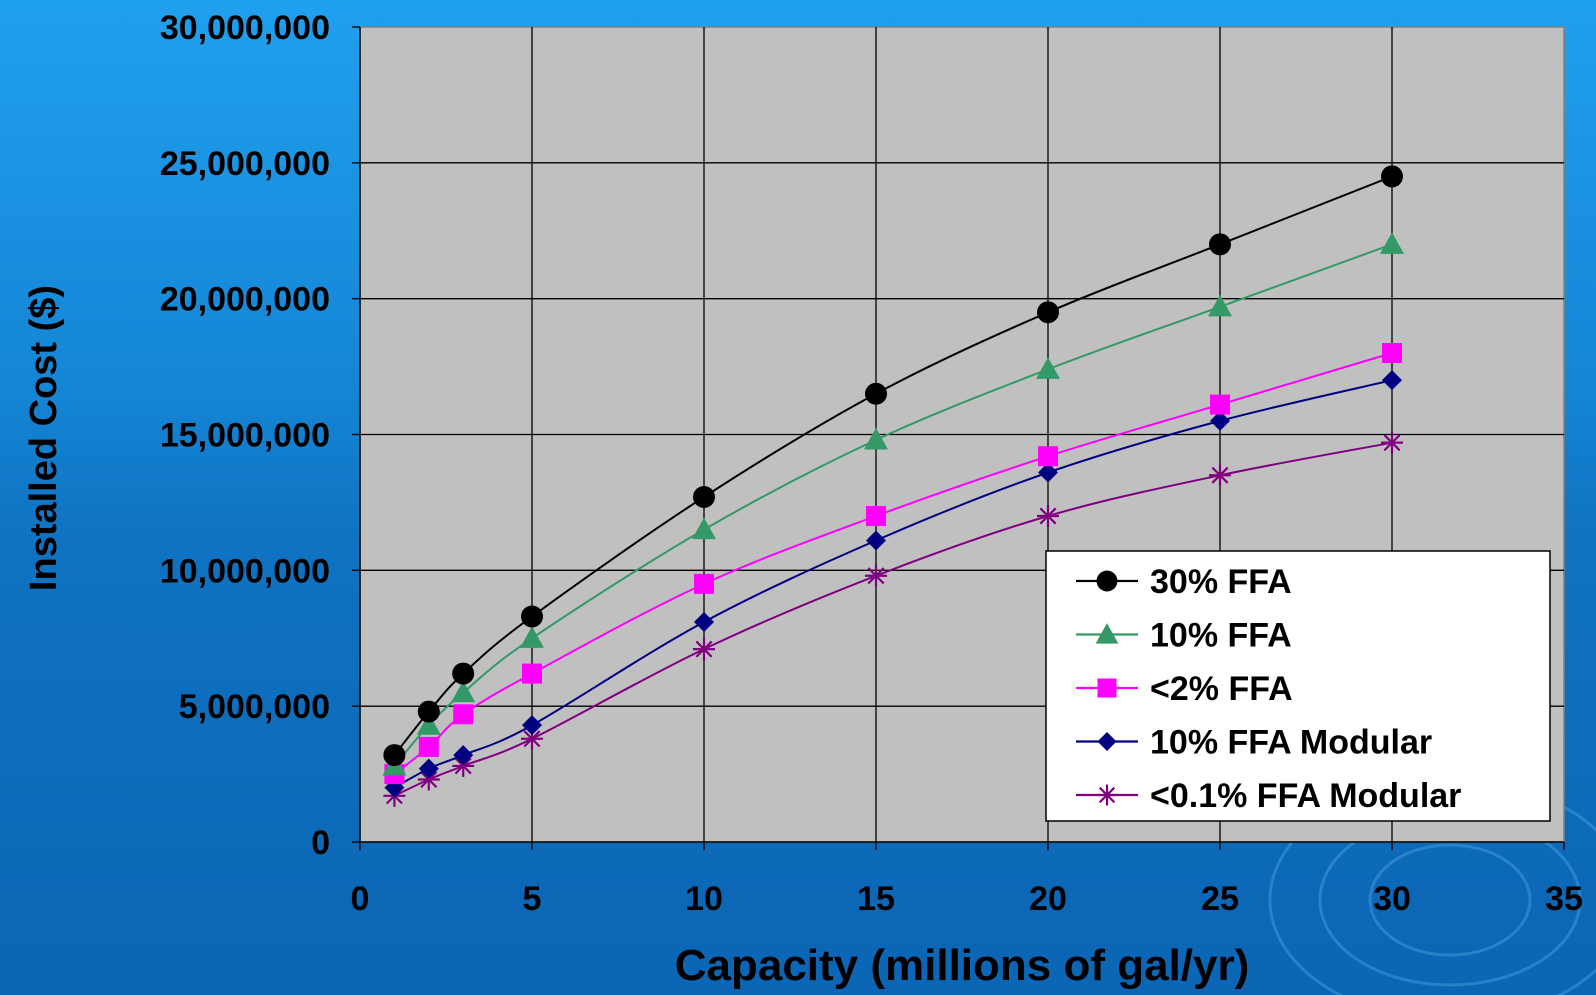  I want to click on x-tick-label: 20, so click(1048, 899).